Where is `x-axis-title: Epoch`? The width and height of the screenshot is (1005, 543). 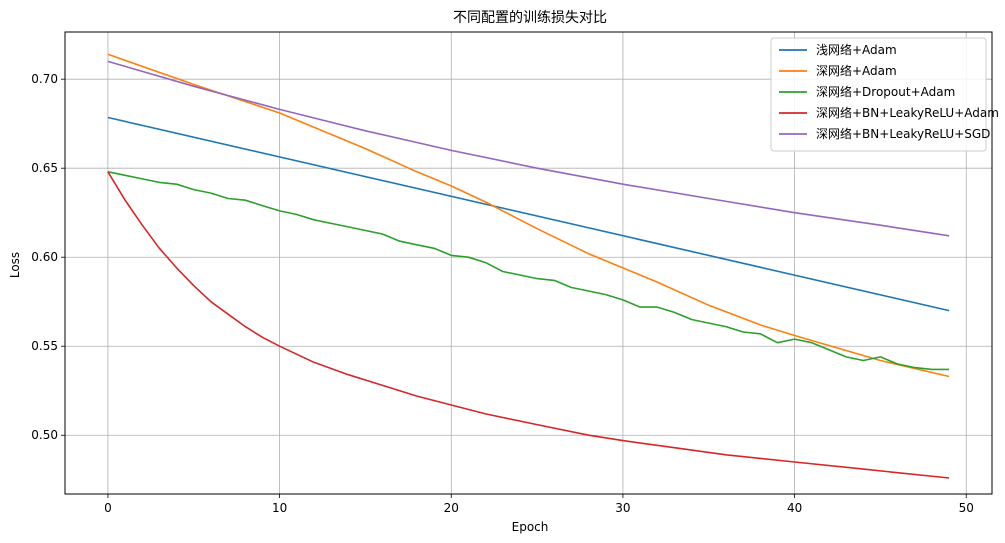 x-axis-title: Epoch is located at coordinates (530, 527).